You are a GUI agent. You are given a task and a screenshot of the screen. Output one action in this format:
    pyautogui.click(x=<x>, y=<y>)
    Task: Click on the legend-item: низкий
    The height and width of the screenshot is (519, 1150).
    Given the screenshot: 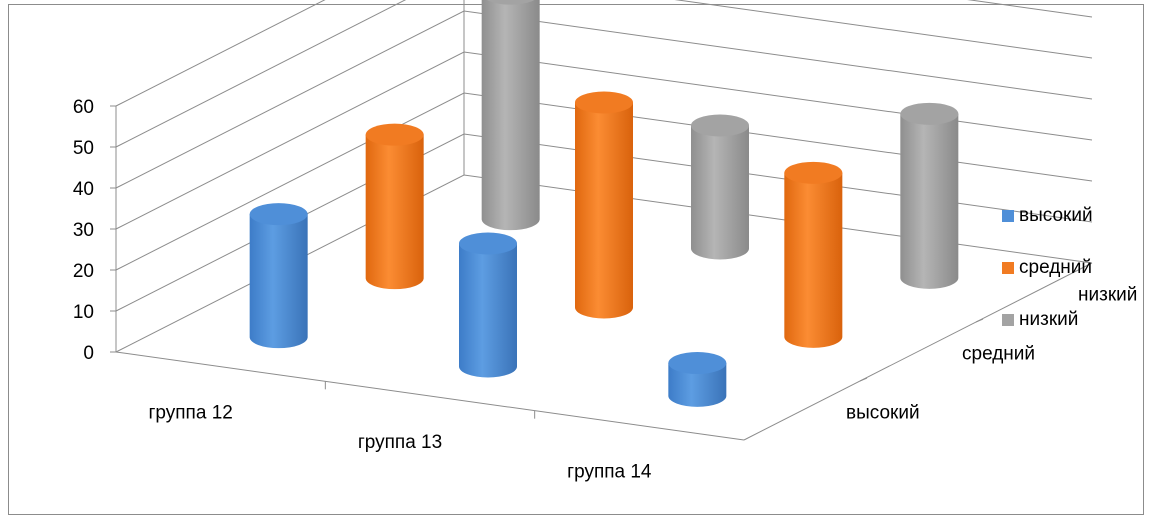 What is the action you would take?
    pyautogui.click(x=1047, y=320)
    